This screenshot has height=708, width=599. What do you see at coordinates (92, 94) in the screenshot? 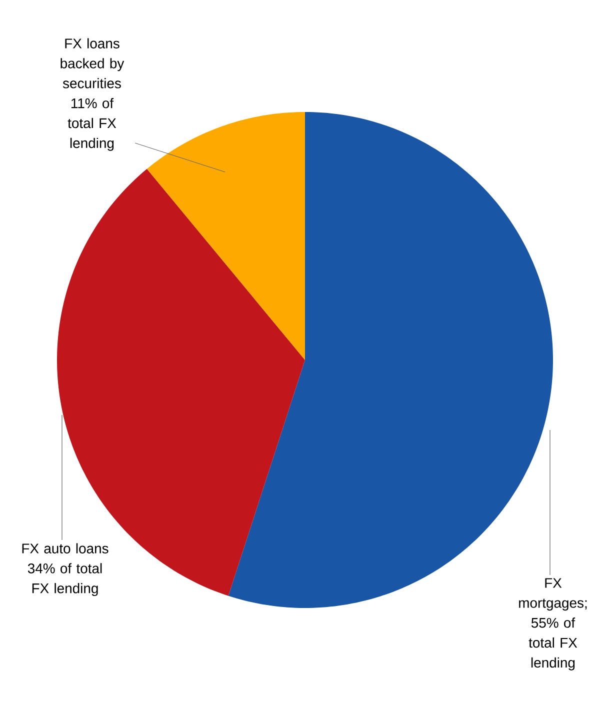
I see `slice-label: FX loans backed by securities 11% of total FX lending` at bounding box center [92, 94].